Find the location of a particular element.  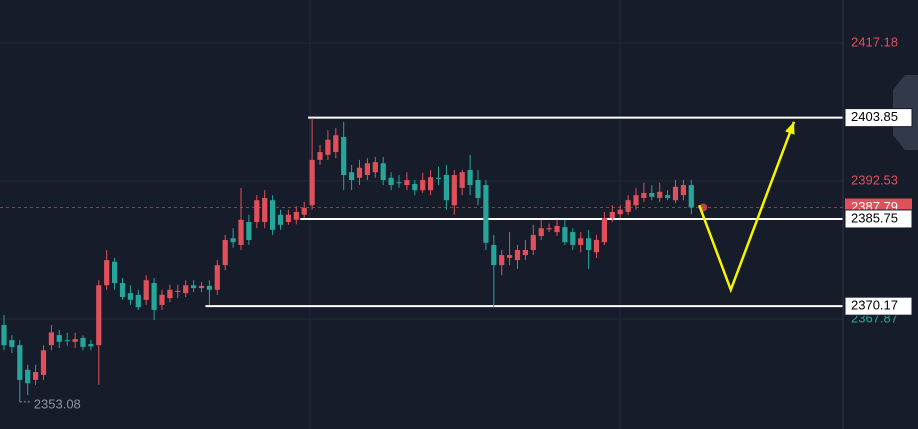

y-tick-label: 2417.18 is located at coordinates (874, 41).